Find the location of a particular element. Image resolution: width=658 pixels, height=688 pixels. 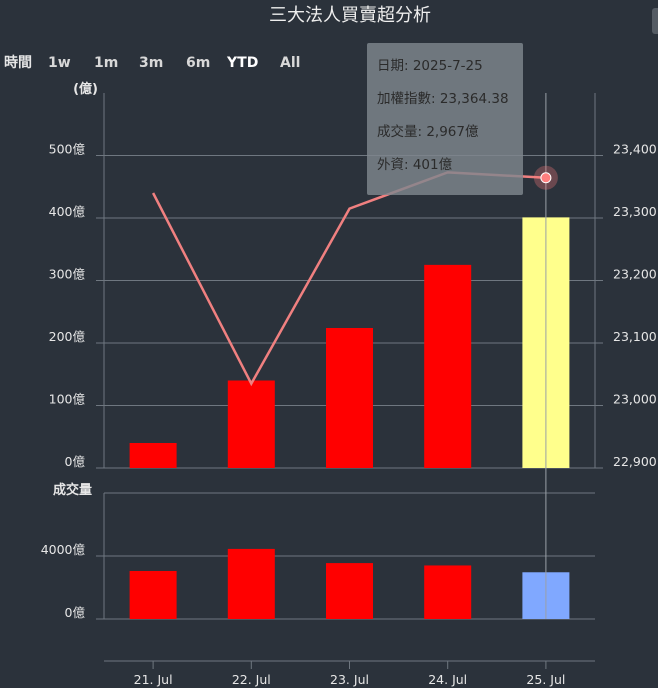

left-tick-label: 200億 is located at coordinates (67, 336).